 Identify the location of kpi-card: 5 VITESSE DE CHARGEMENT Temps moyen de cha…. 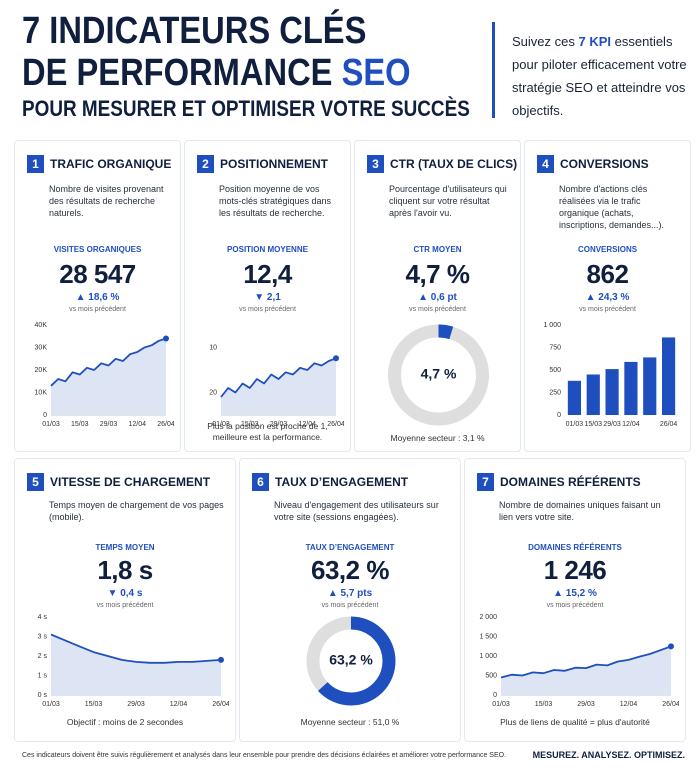
(125, 600).